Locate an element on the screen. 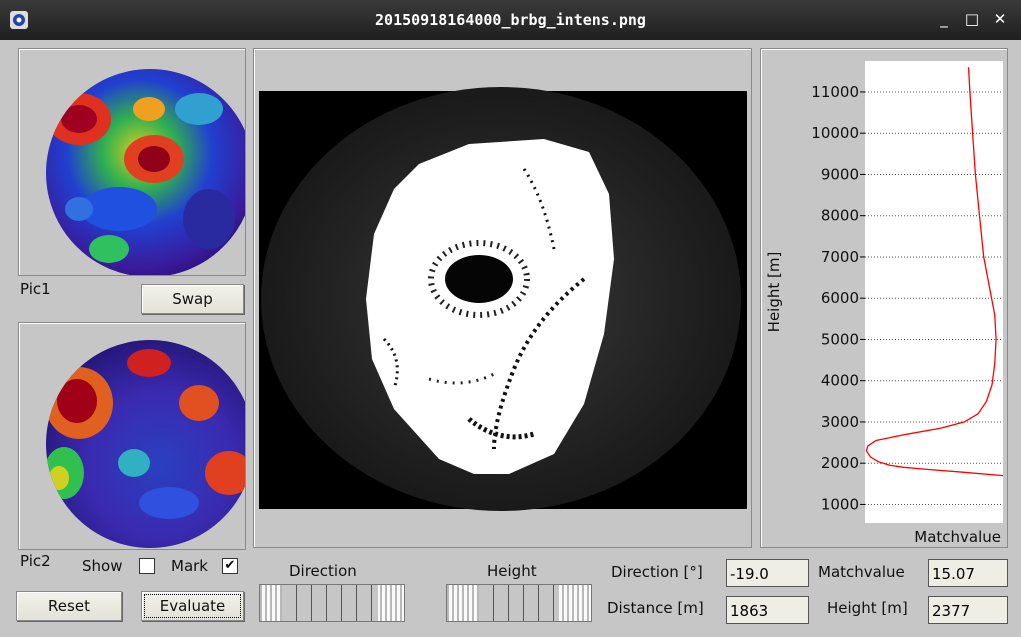  y-tick-label: 7000 is located at coordinates (840, 257).